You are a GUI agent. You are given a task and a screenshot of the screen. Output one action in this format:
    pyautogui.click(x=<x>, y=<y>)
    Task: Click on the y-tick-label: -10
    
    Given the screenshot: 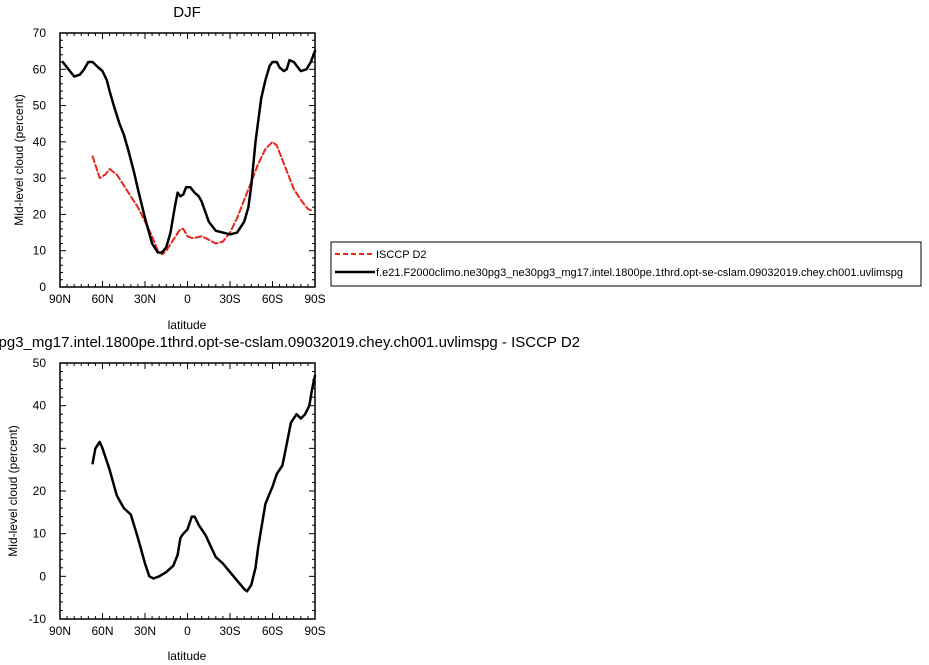 What is the action you would take?
    pyautogui.click(x=38, y=619)
    